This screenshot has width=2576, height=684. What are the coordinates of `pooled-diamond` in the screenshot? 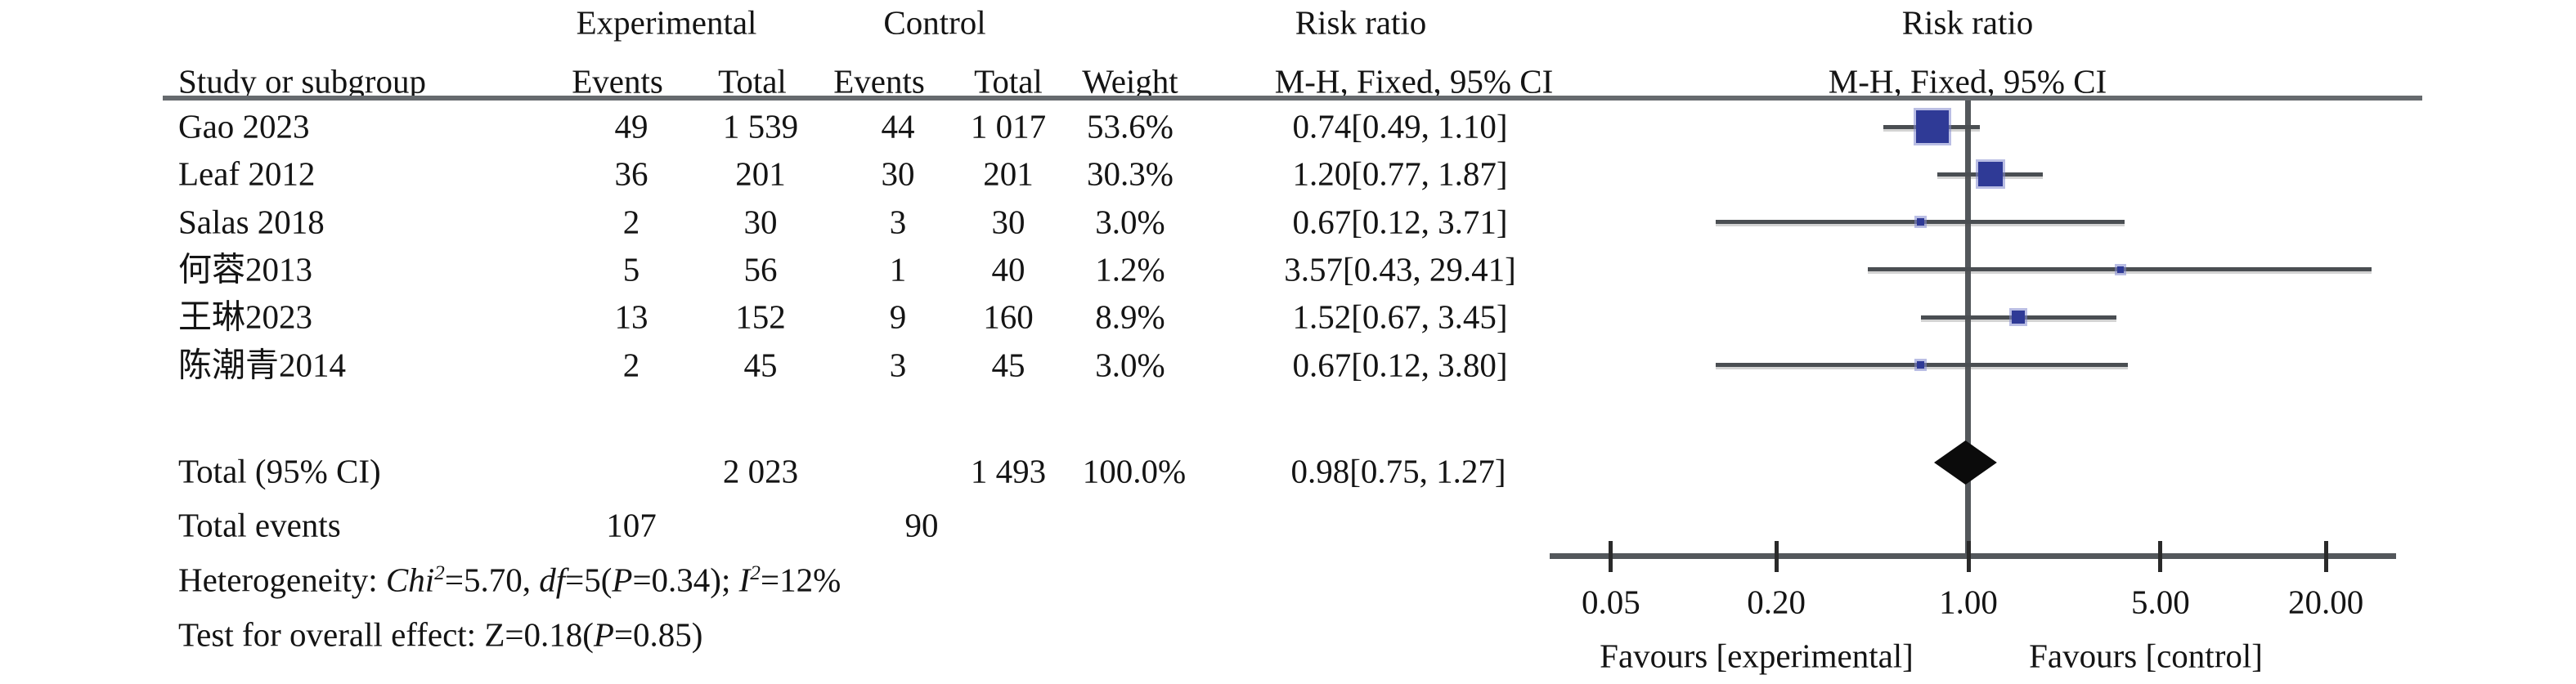 It's located at (1966, 462).